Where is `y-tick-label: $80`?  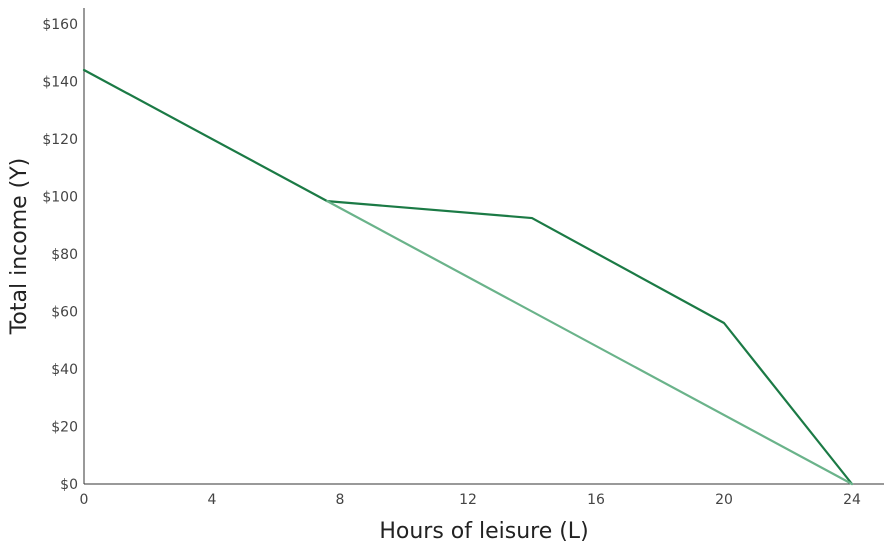
y-tick-label: $80 is located at coordinates (64, 255).